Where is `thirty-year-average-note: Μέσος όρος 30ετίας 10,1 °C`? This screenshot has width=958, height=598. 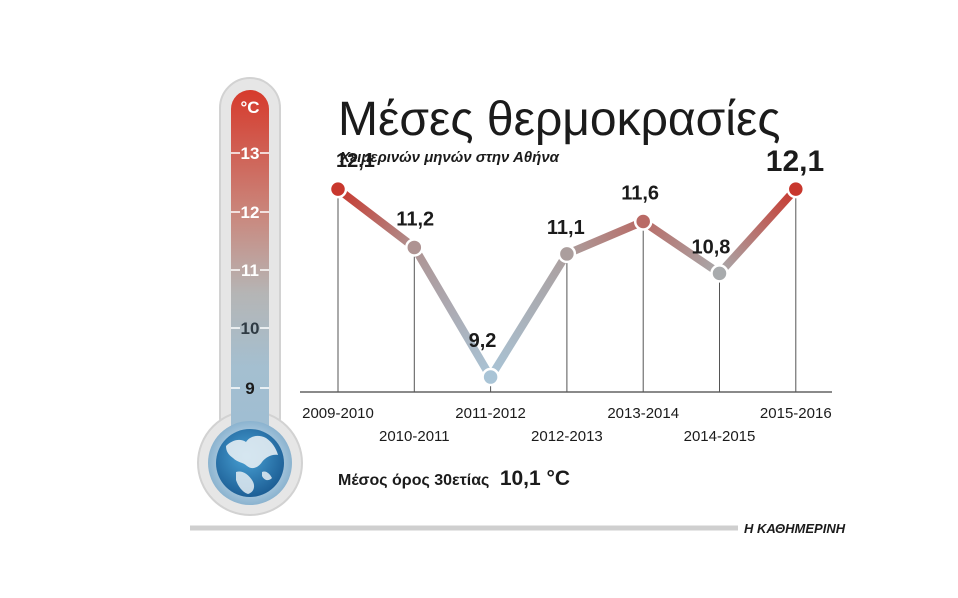
thirty-year-average-note: Μέσος όρος 30ετίας 10,1 °C is located at coordinates (454, 478).